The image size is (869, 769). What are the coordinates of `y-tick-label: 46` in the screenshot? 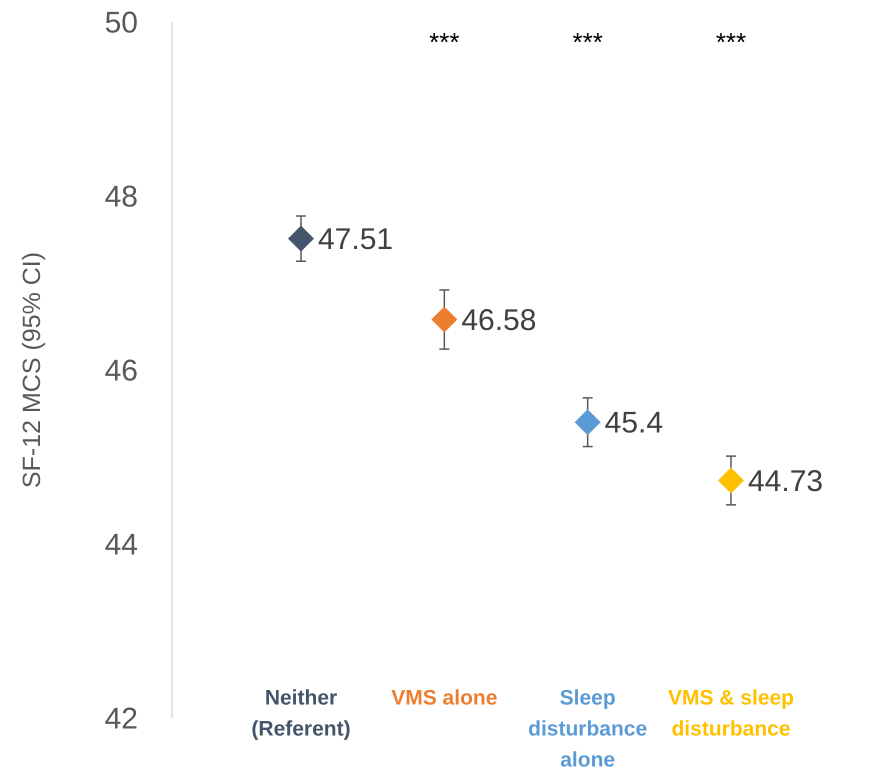 It's located at (121, 371).